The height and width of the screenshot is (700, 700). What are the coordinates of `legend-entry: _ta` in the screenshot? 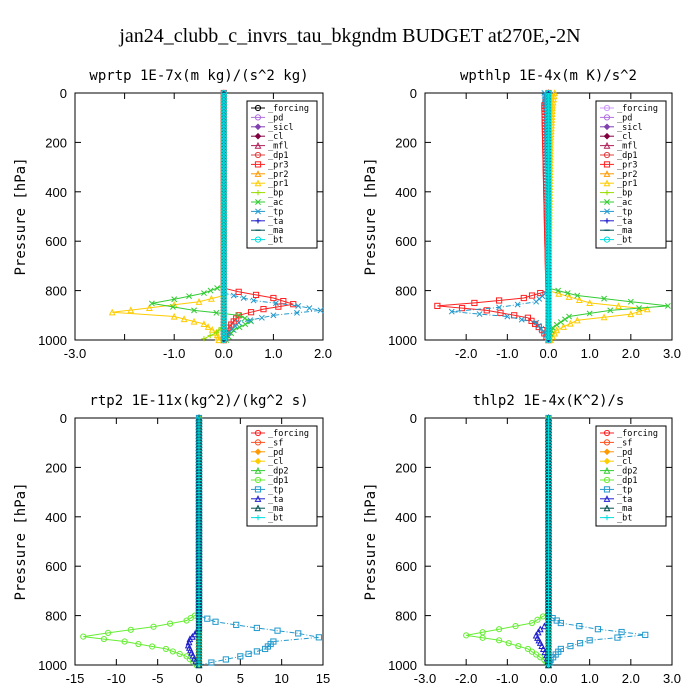 It's located at (275, 222).